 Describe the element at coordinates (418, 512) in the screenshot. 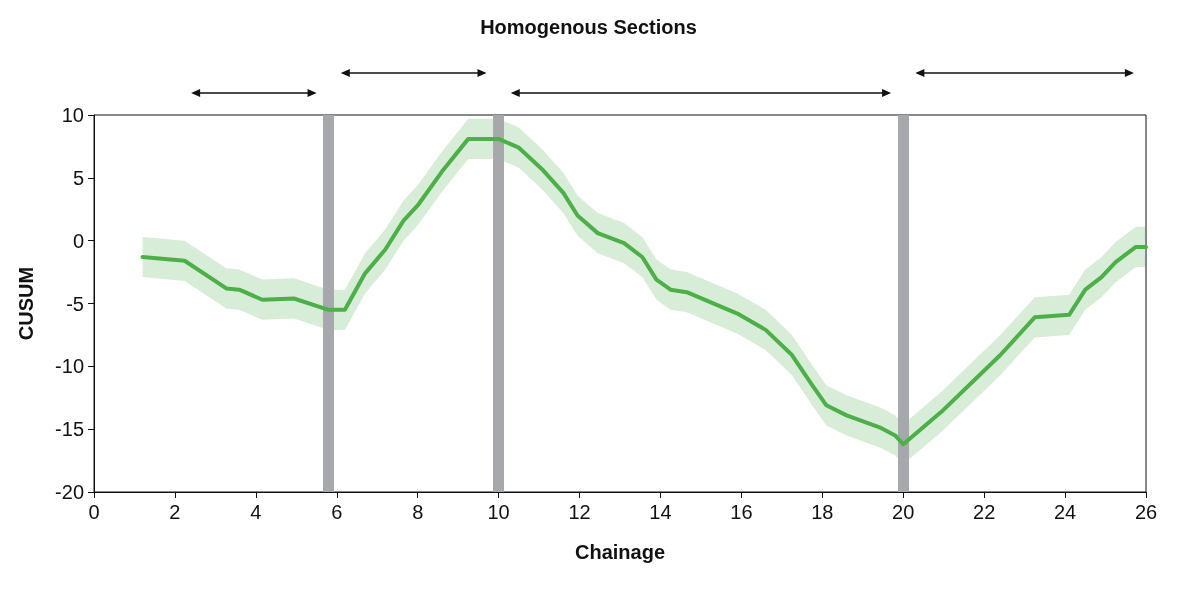

I see `x-tick-label: 8` at that location.